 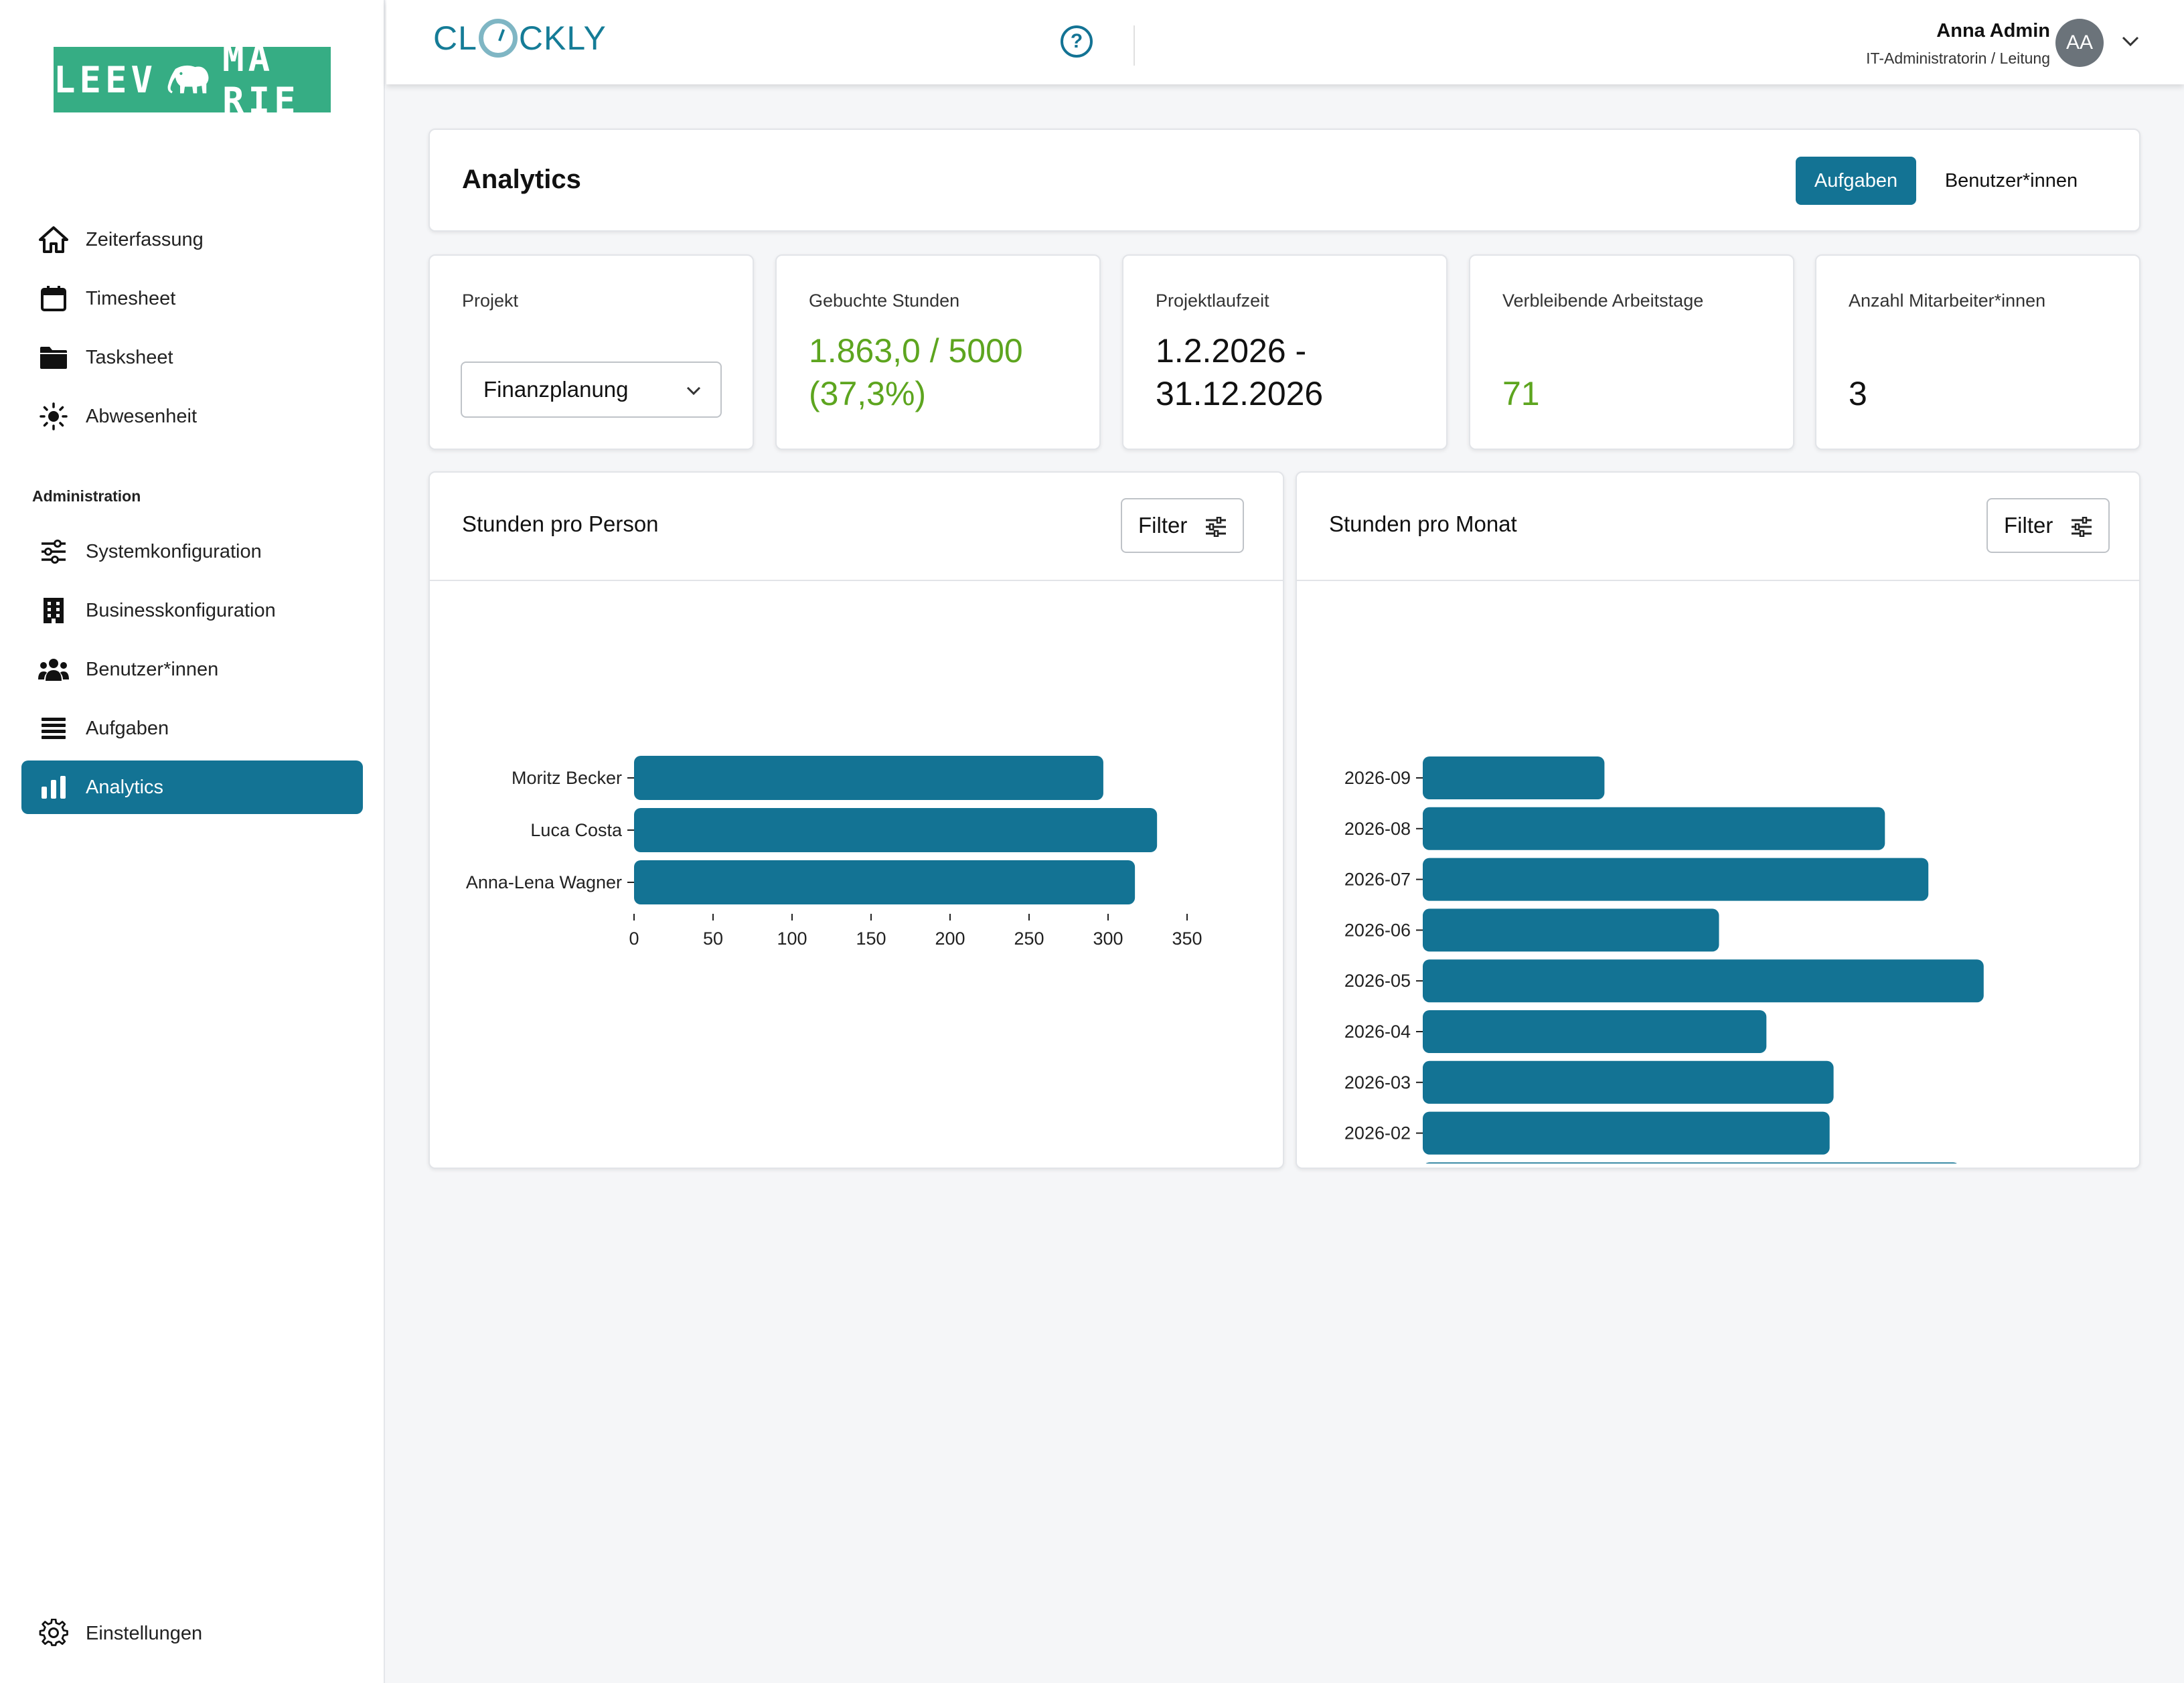 I want to click on y-tick-label: 2026-07, so click(x=1378, y=880).